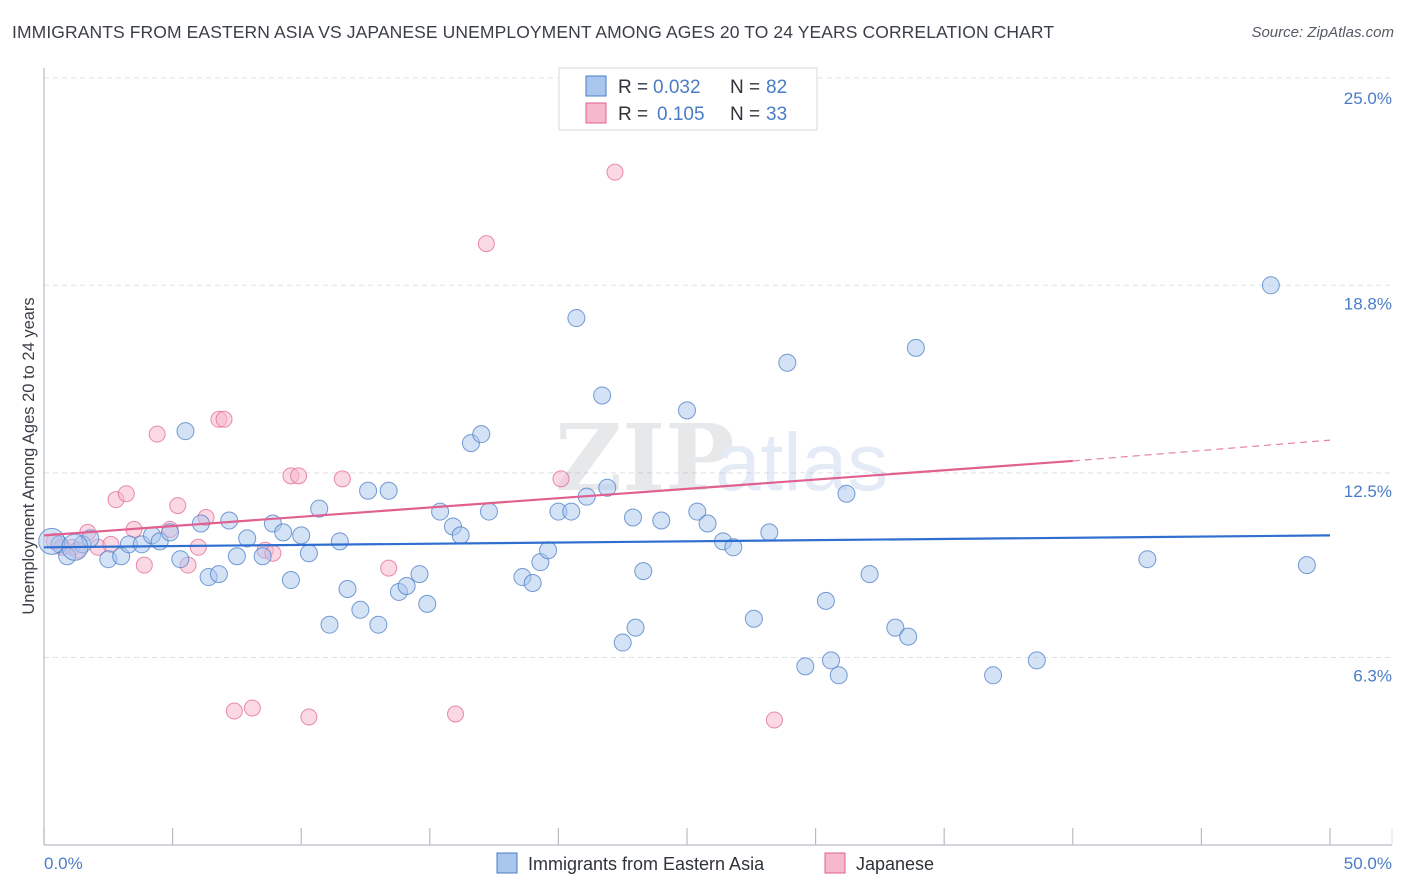 This screenshot has width=1406, height=892. Describe the element at coordinates (1368, 863) in the screenshot. I see `x-tick-label-max: 50.0%` at that location.